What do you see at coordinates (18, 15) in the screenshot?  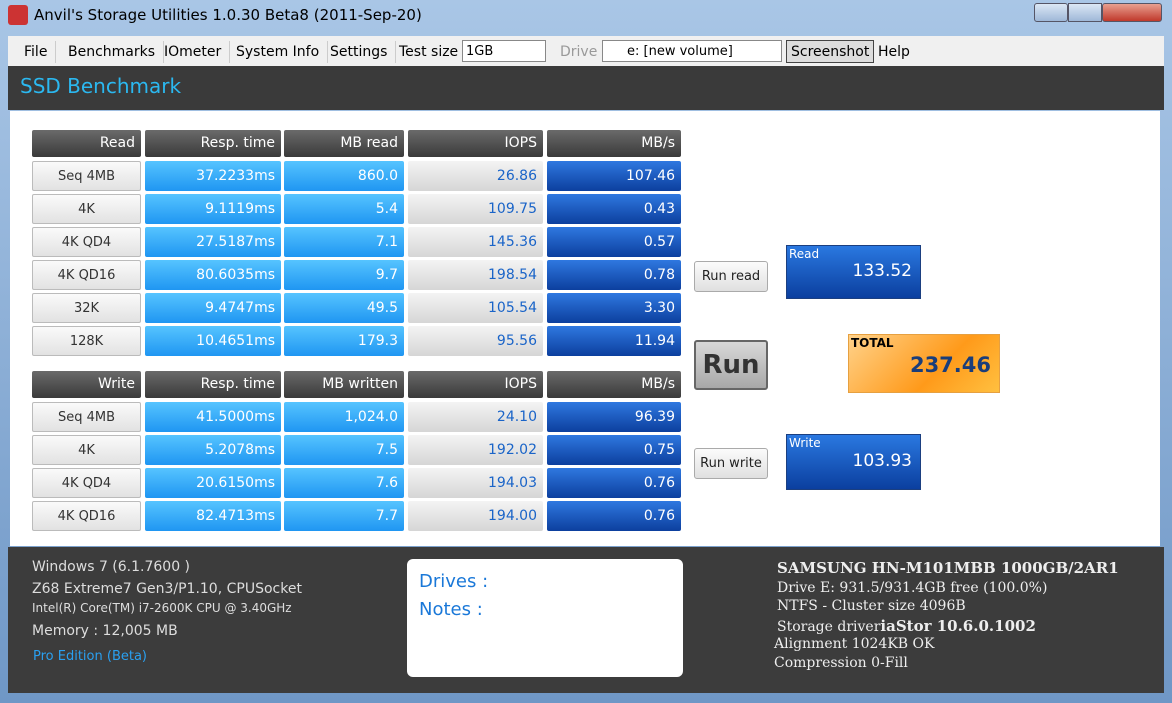 I see `app-icon` at bounding box center [18, 15].